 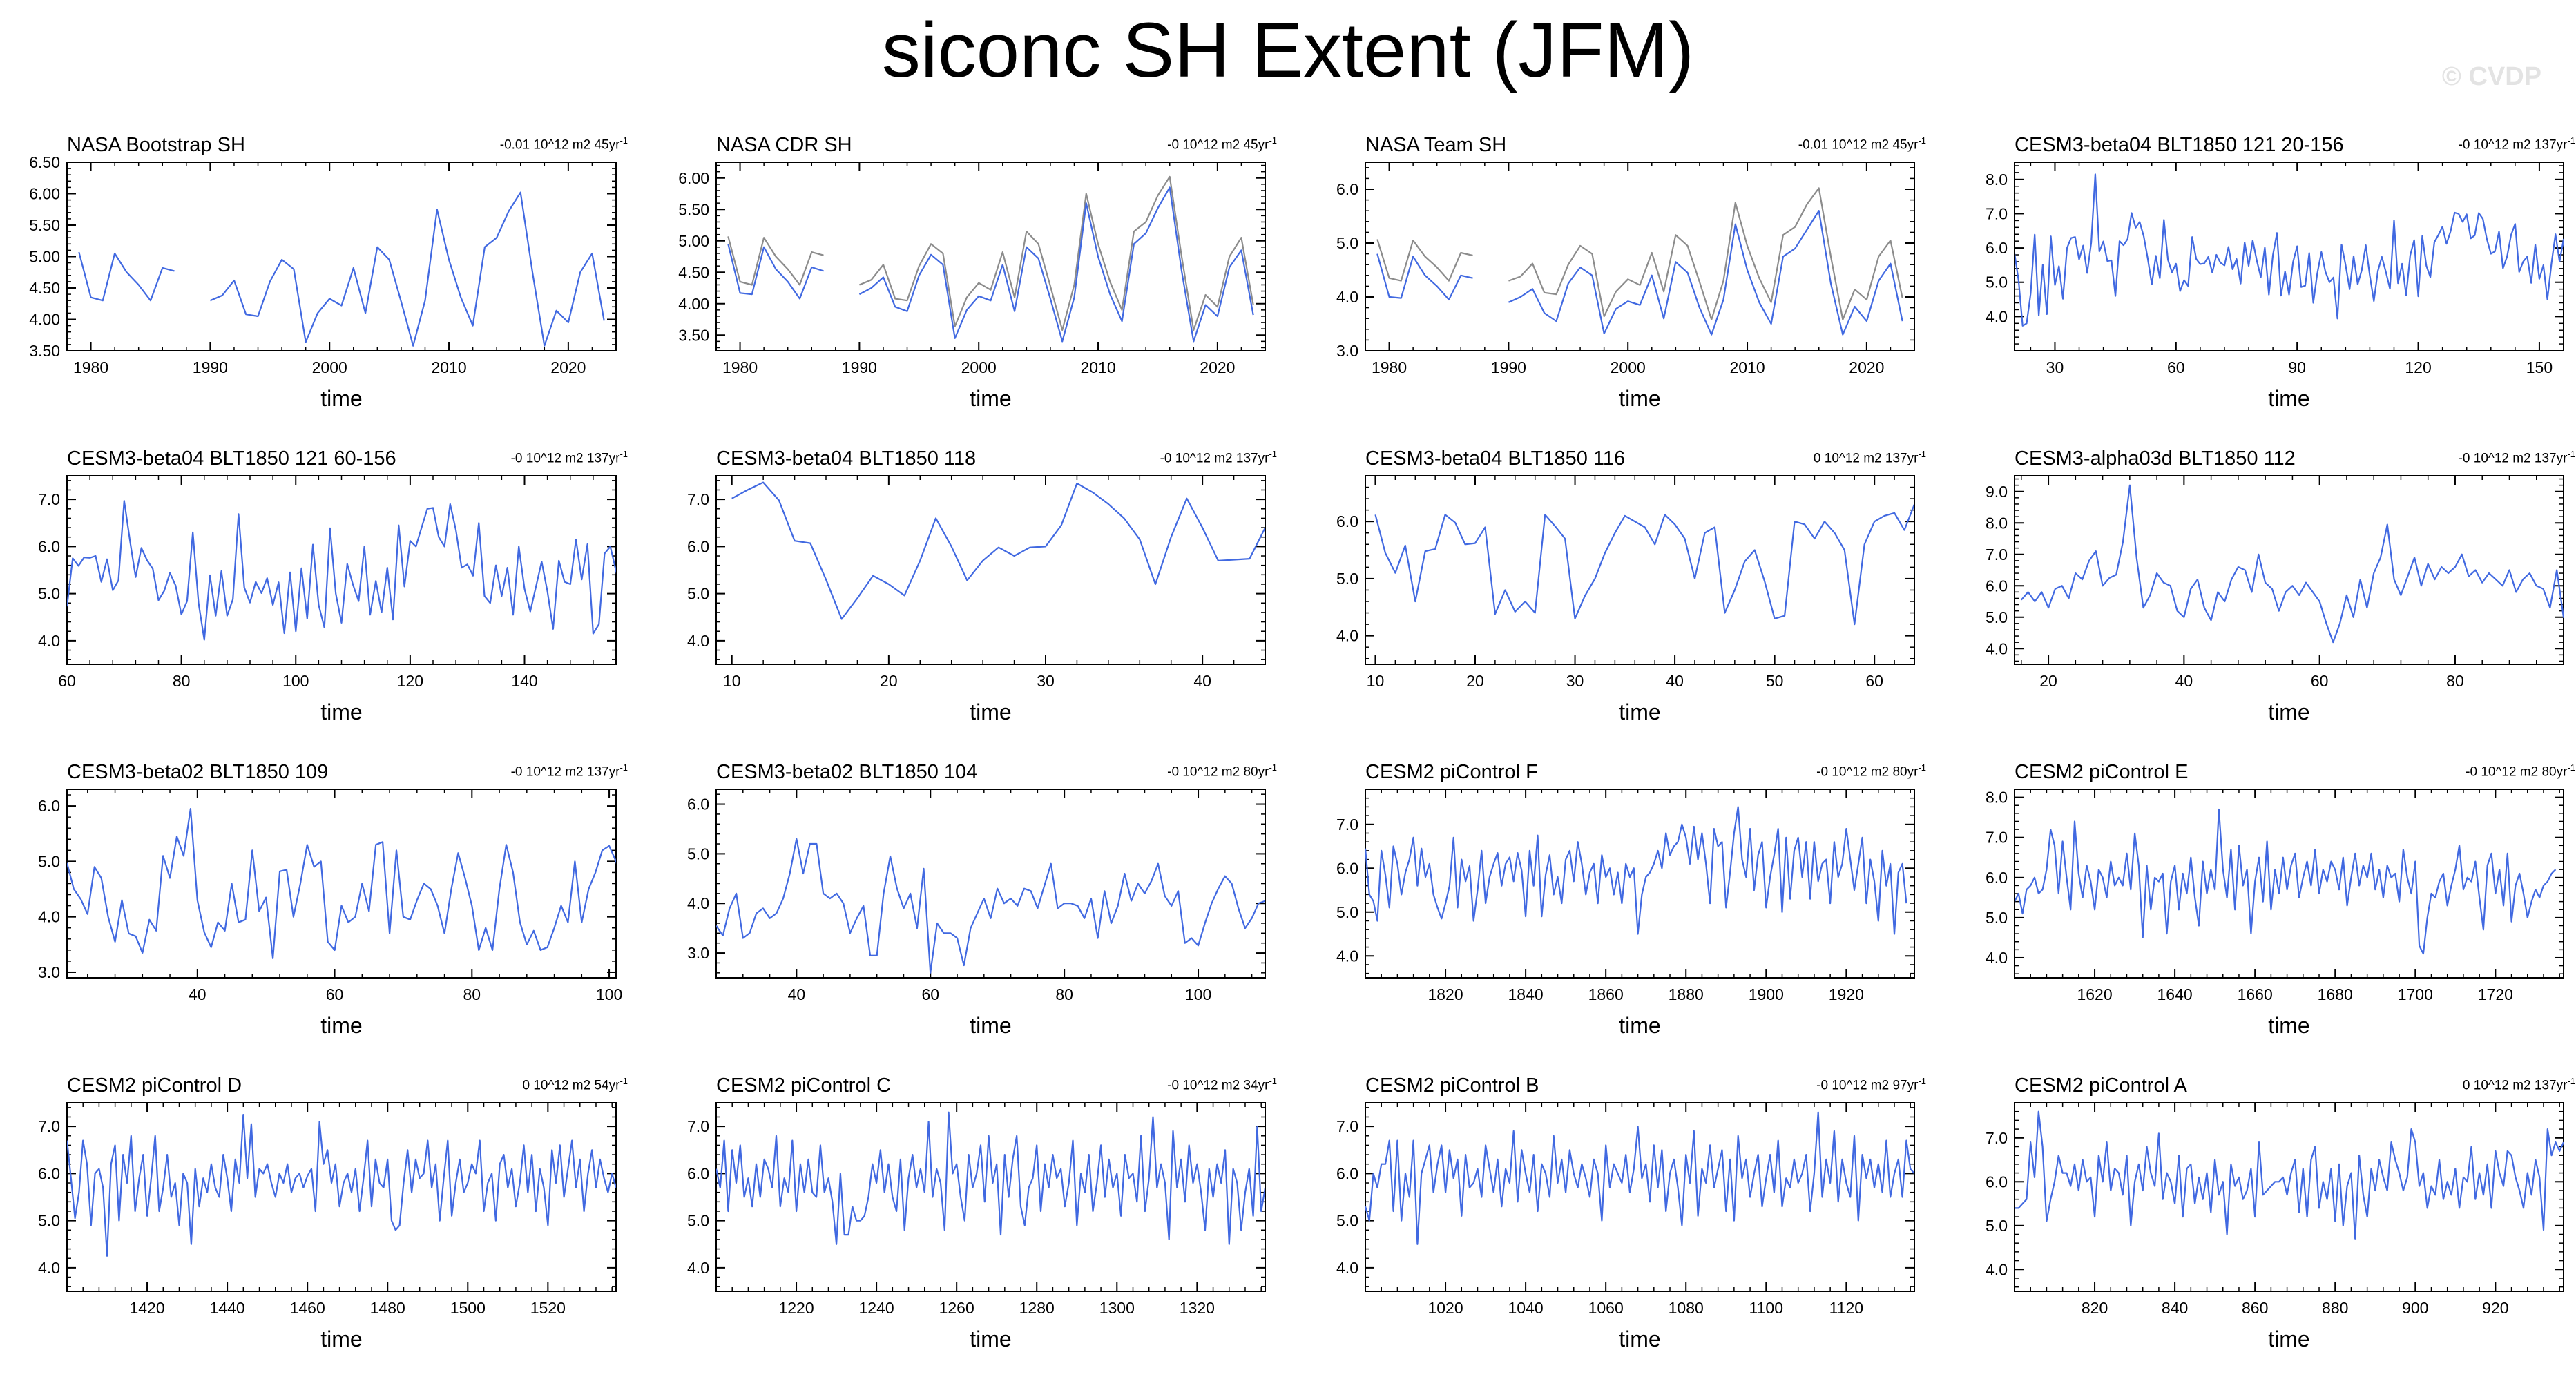 What do you see at coordinates (2155, 458) in the screenshot?
I see `panel-title: CESM3-alpha03d BLT1850 112` at bounding box center [2155, 458].